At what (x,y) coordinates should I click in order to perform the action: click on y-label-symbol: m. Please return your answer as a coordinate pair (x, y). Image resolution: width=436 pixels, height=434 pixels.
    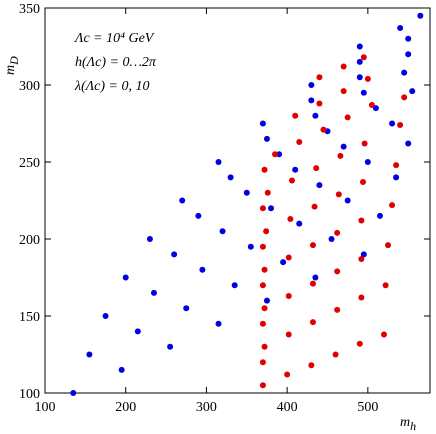
    Looking at the image, I should click on (10, 70).